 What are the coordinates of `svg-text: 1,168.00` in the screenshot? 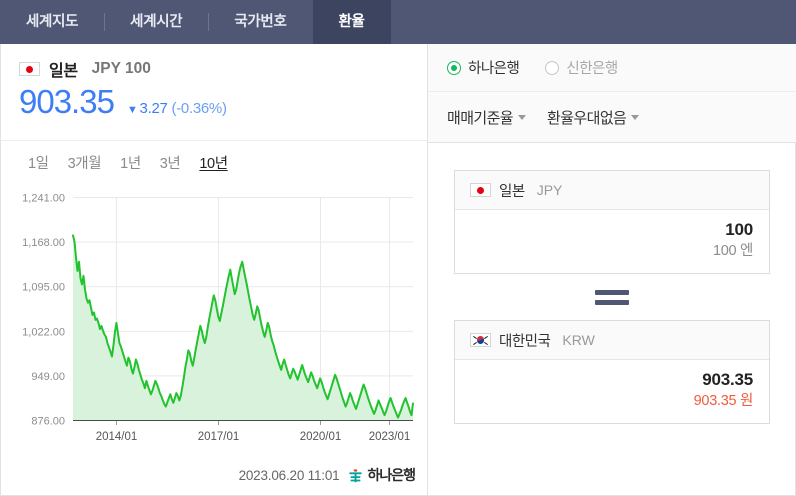 It's located at (43, 243).